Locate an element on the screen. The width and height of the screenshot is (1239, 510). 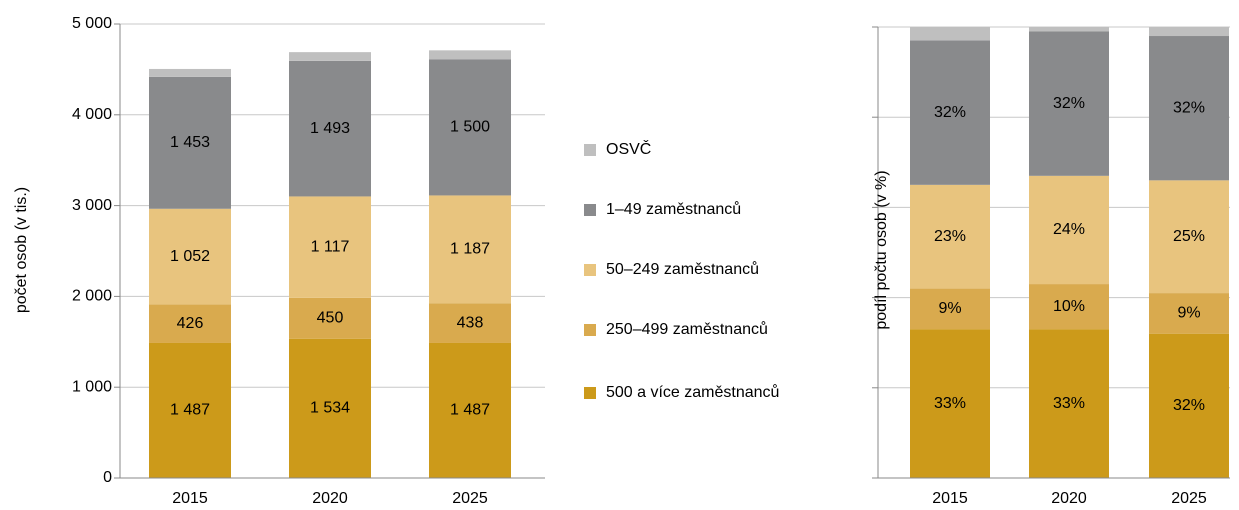
value-label: 23% is located at coordinates (950, 236).